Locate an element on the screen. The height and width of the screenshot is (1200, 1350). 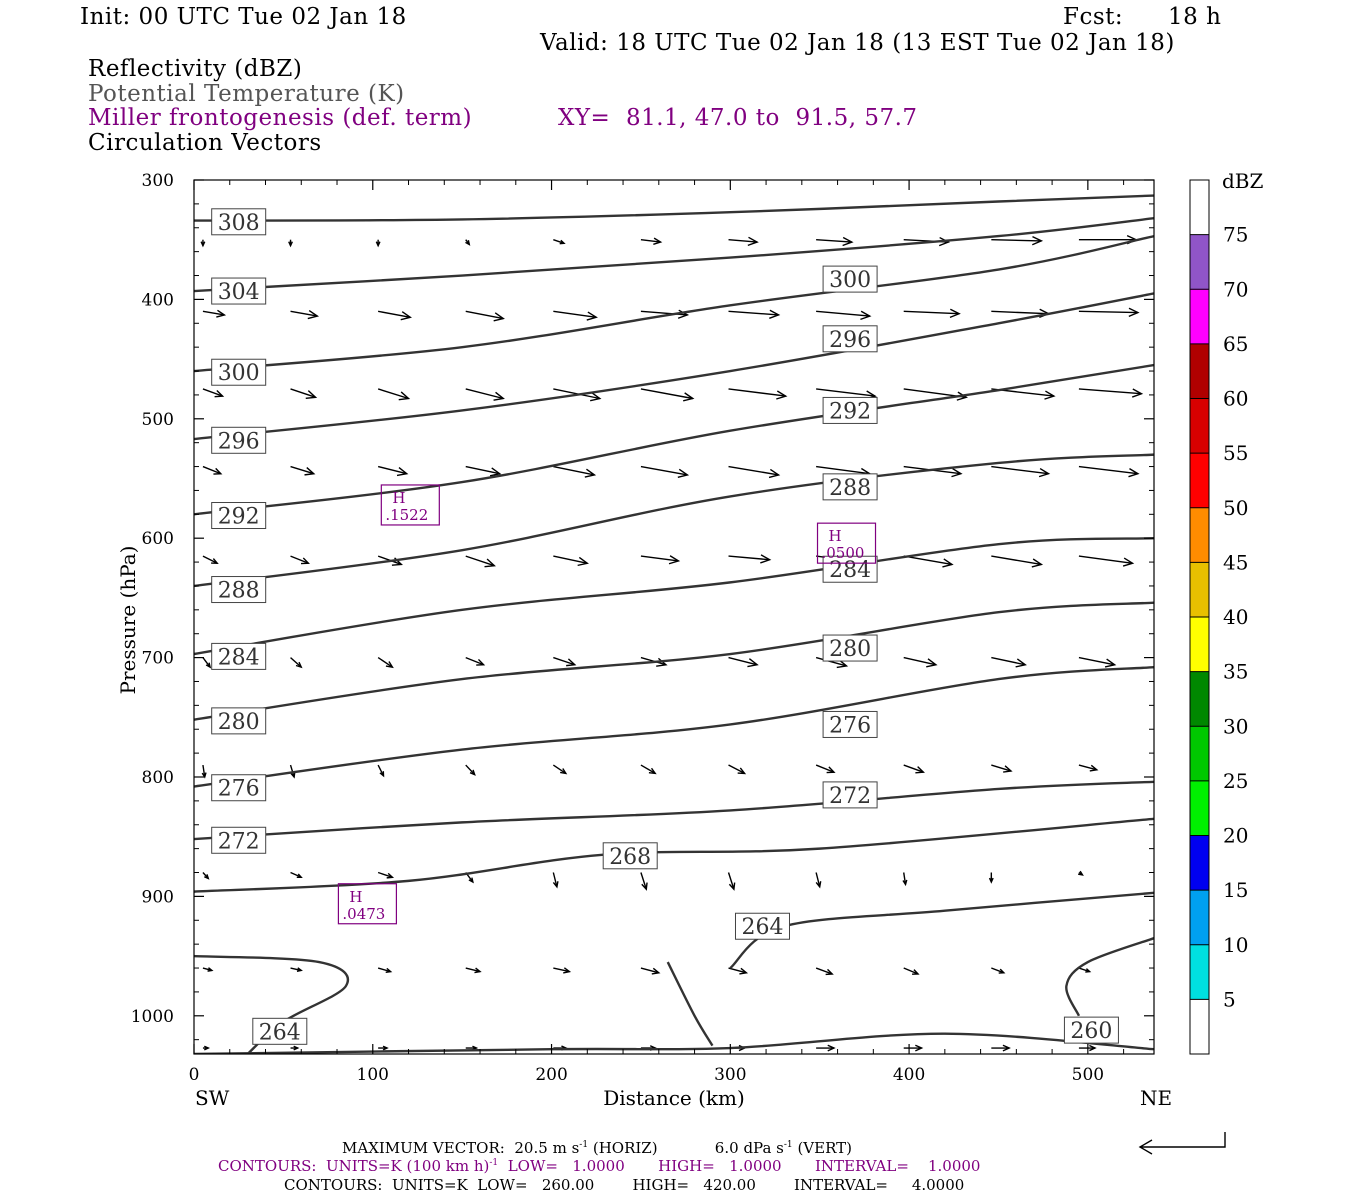
isentrope-label: 264 is located at coordinates (762, 927).